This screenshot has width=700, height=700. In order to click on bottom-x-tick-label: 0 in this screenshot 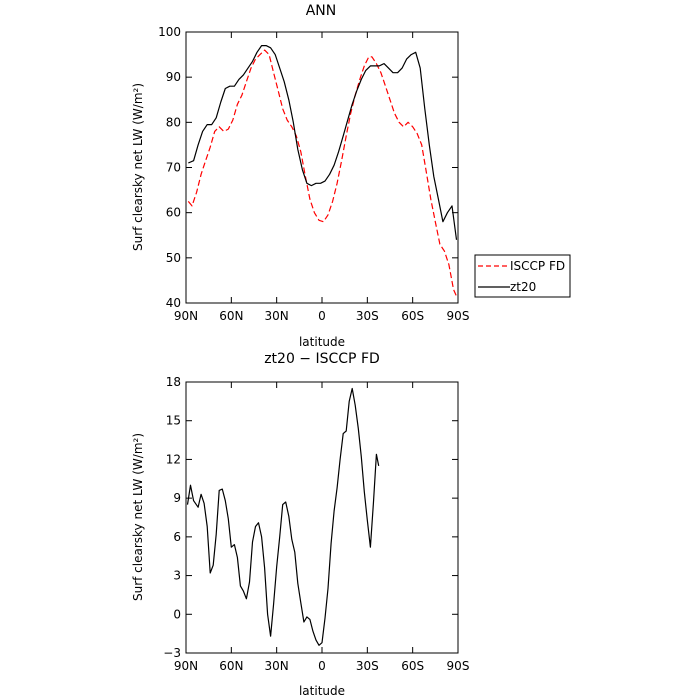, I will do `click(322, 666)`.